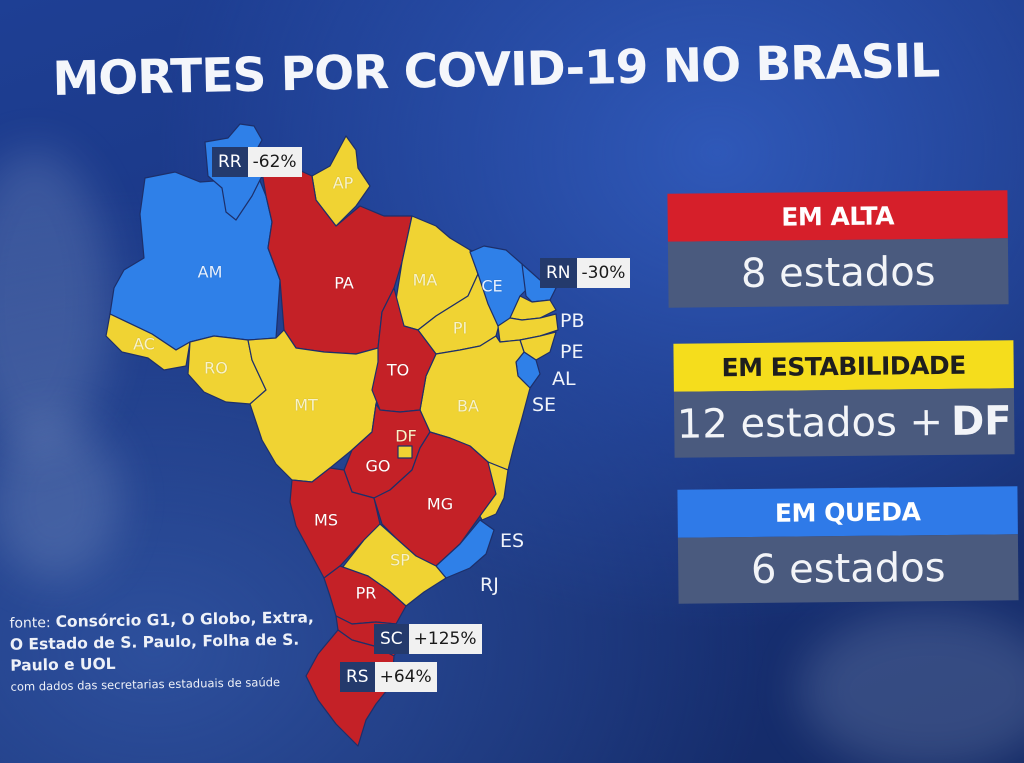  What do you see at coordinates (306, 405) in the screenshot?
I see `state-label-mt: MT` at bounding box center [306, 405].